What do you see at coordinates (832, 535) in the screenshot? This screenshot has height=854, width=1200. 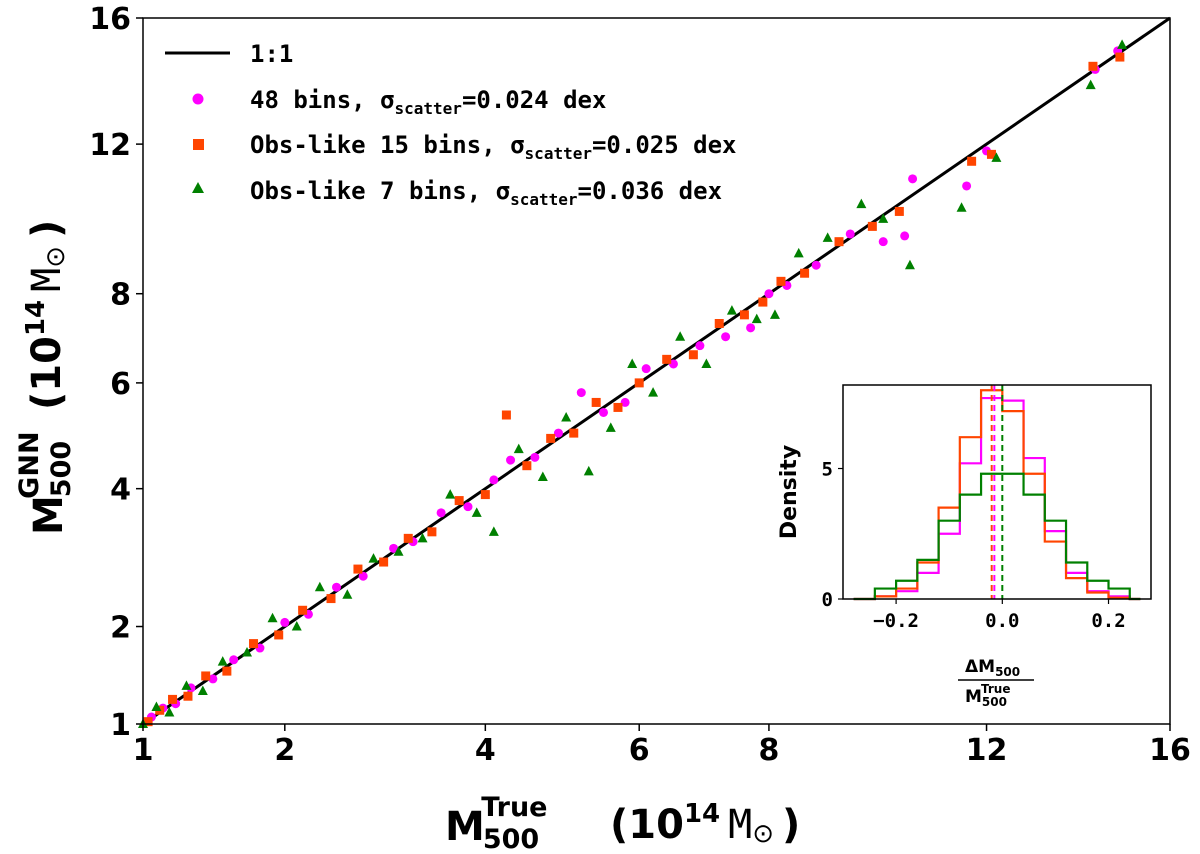 I see `inset-y-ticks: 05` at bounding box center [832, 535].